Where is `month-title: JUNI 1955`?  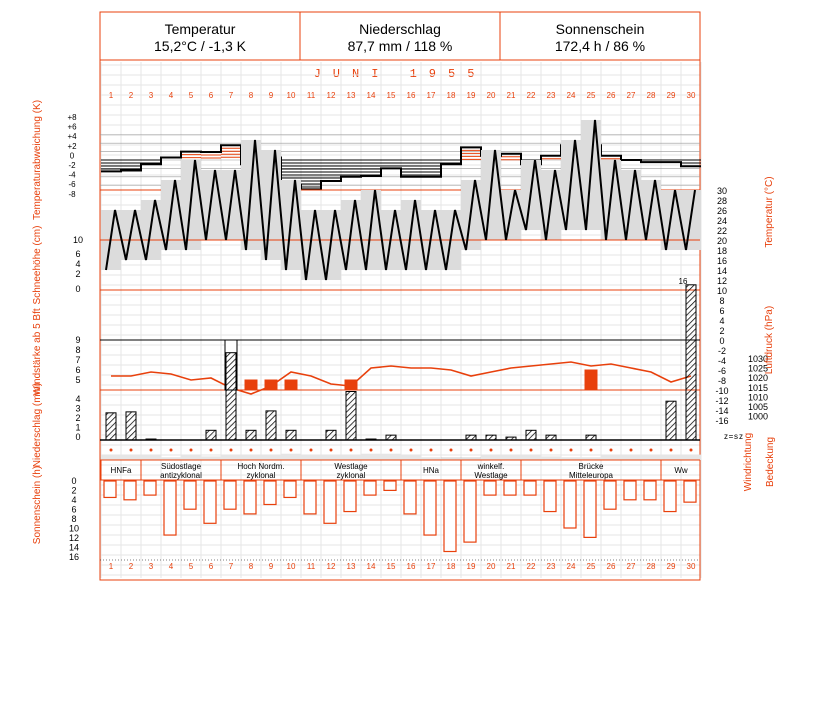
month-title: JUNI 1955 is located at coordinates (400, 74).